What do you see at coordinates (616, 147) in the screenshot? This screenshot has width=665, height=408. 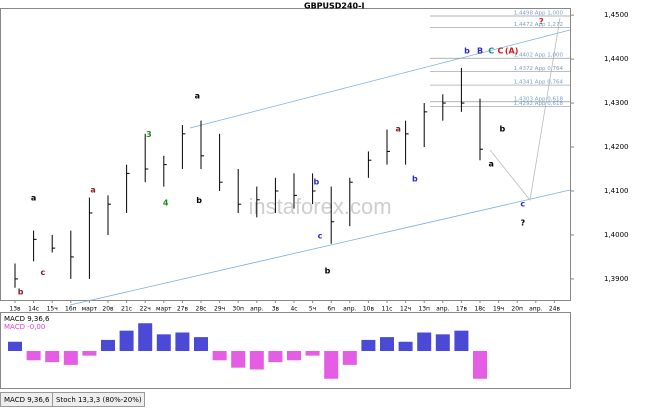 I see `y-tick-label: 1,4200` at bounding box center [616, 147].